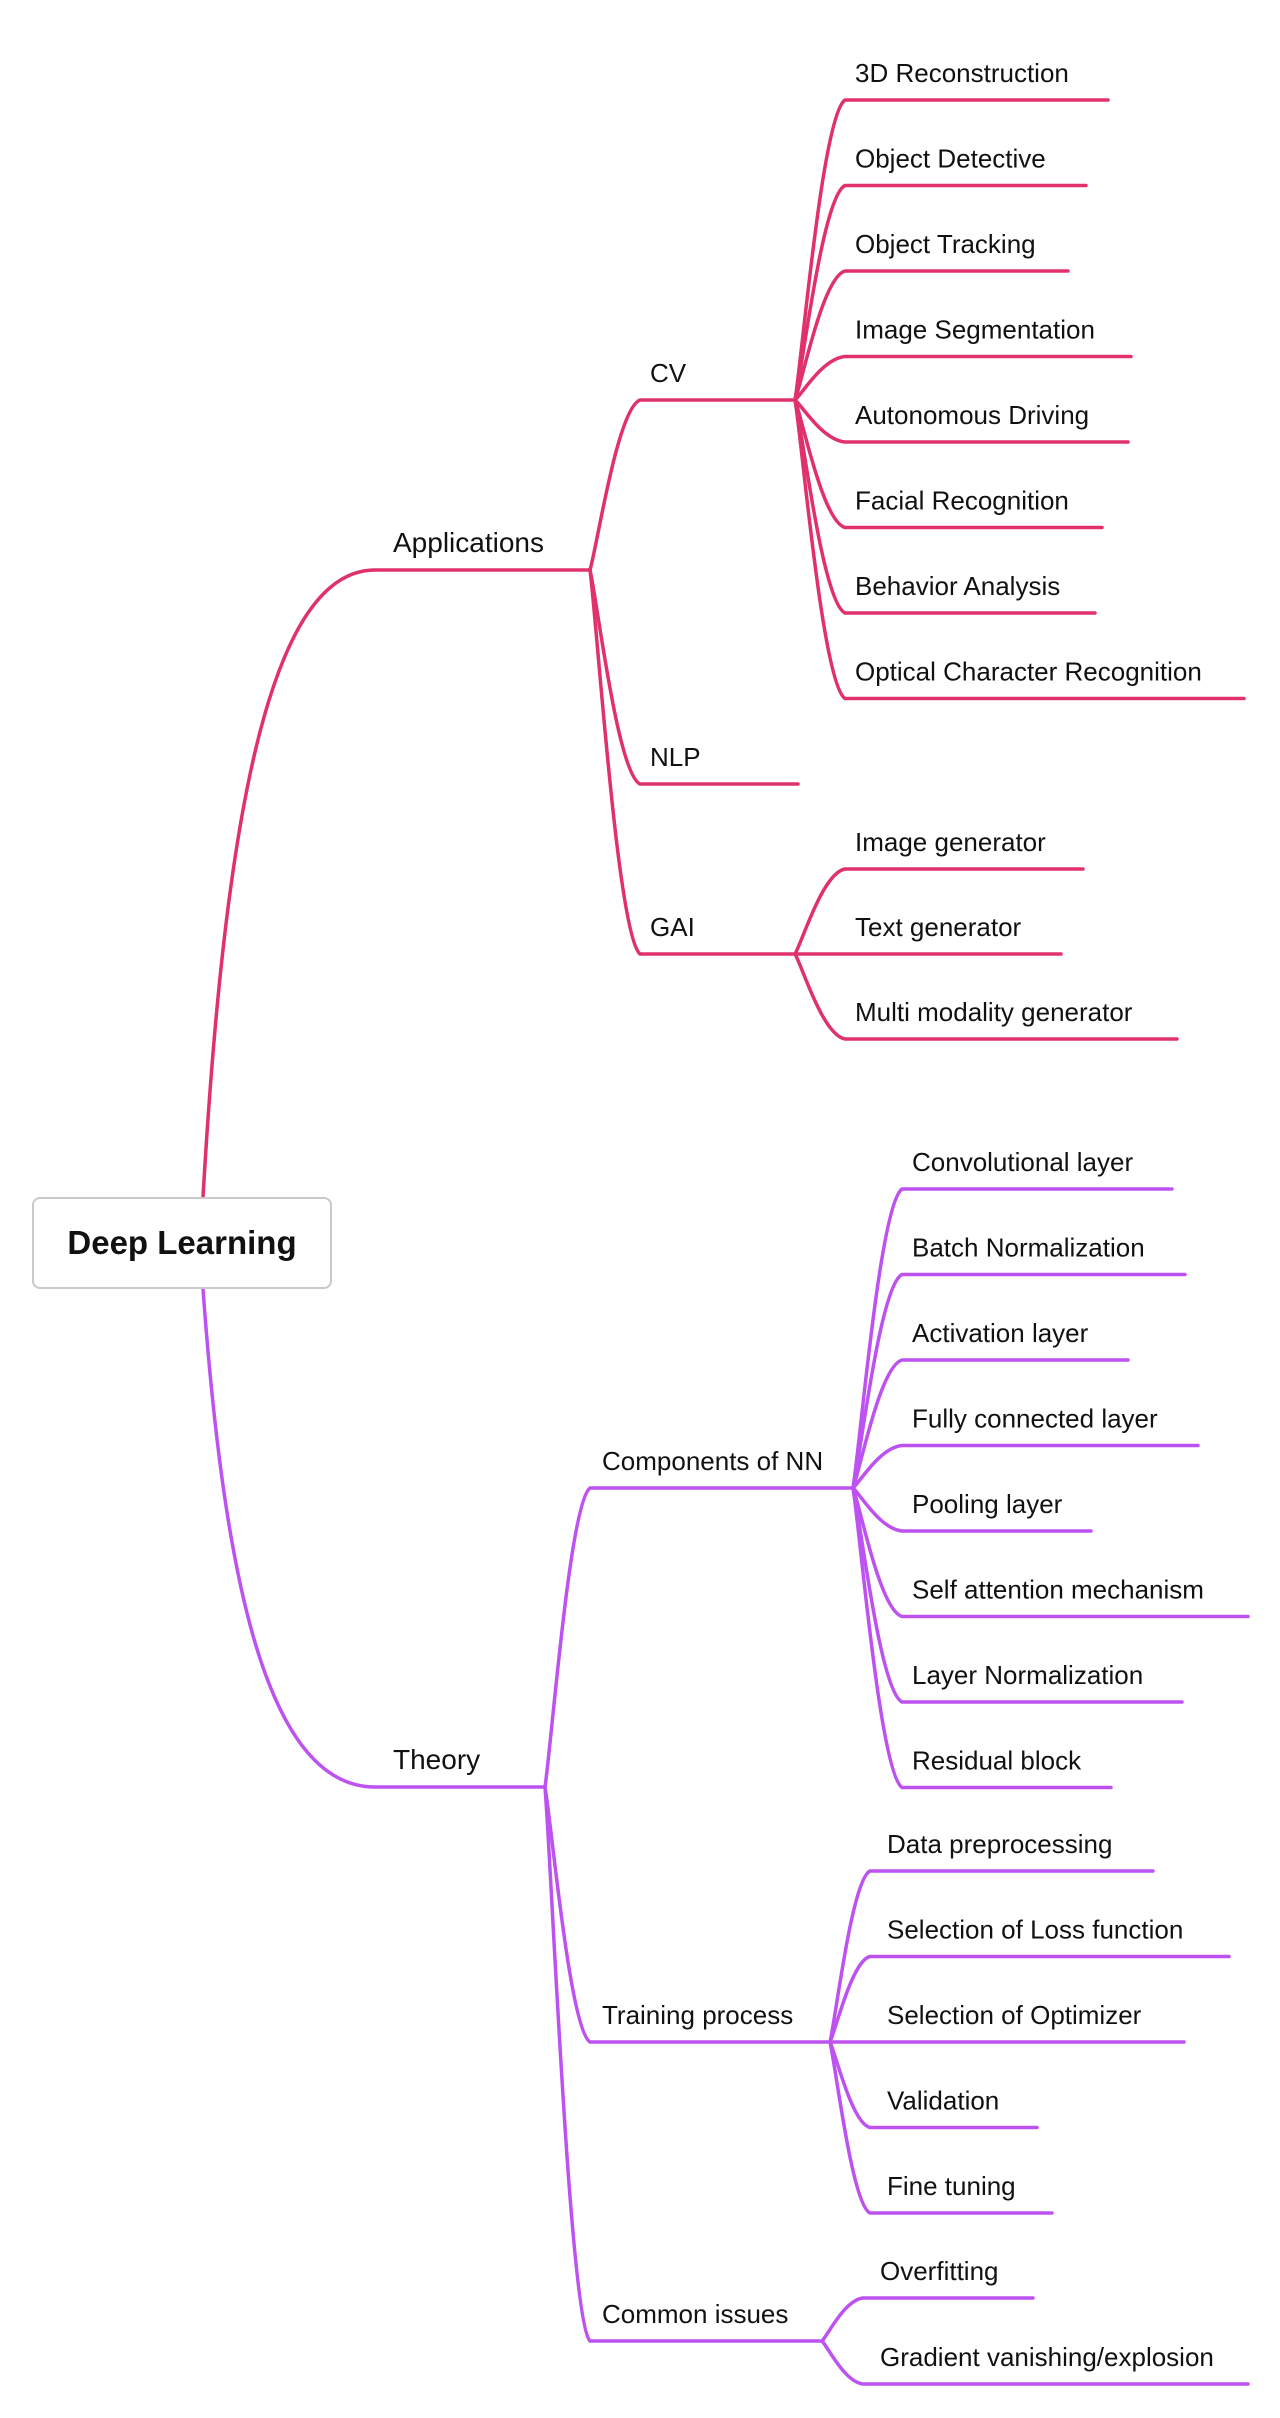 The width and height of the screenshot is (1280, 2418). What do you see at coordinates (962, 73) in the screenshot?
I see `leaf-node-3d-reconstruction: 3D Reconstruction` at bounding box center [962, 73].